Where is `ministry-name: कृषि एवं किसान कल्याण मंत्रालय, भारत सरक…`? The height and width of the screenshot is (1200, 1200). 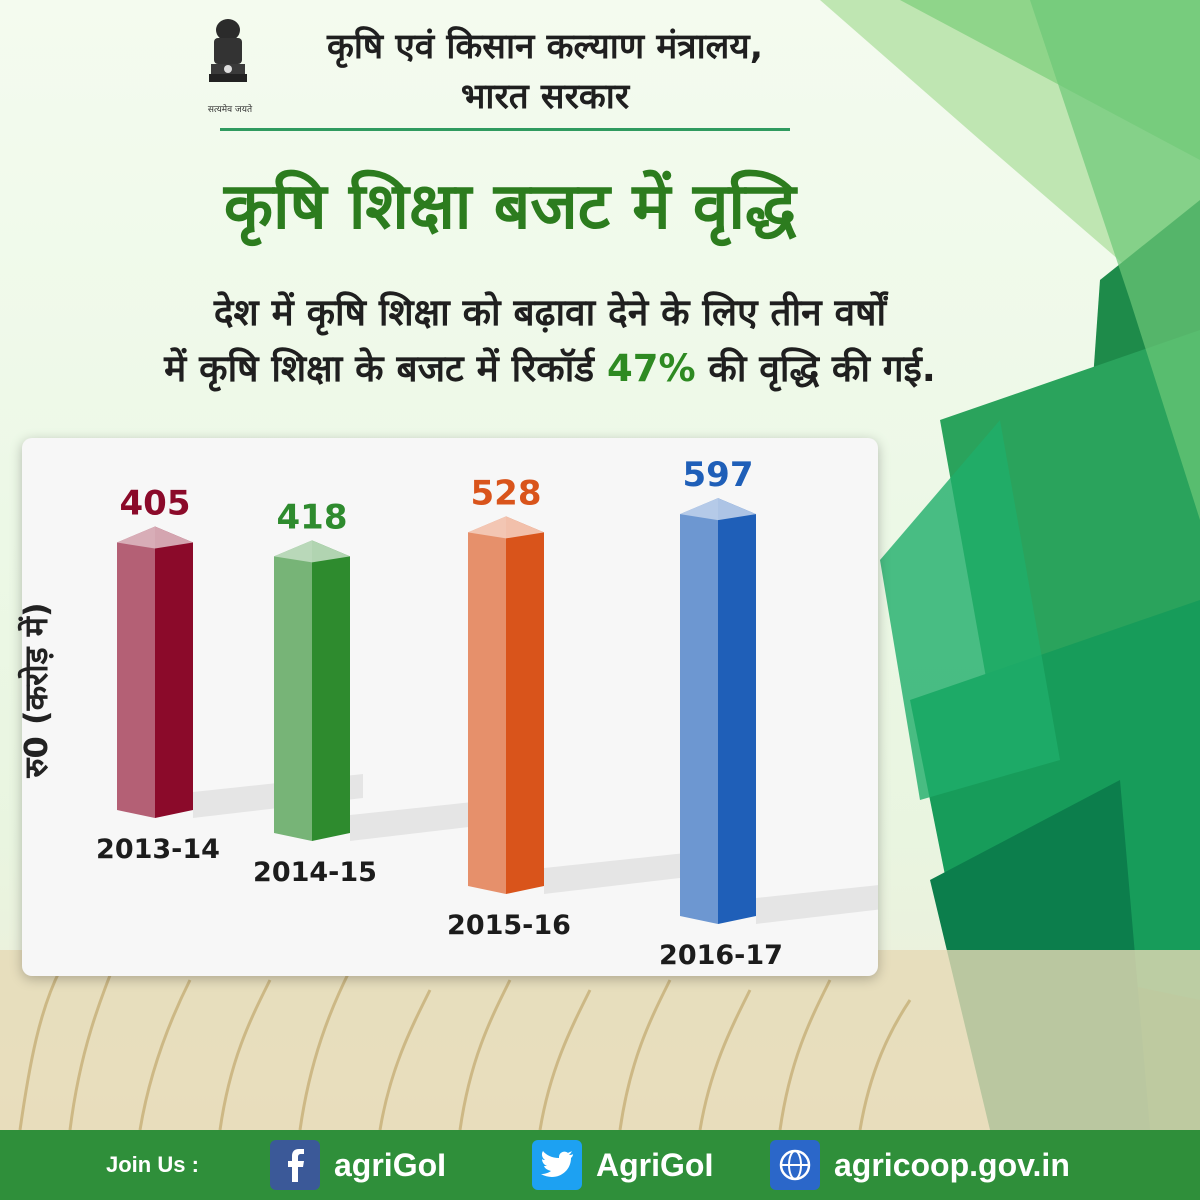
ministry-name: कृषि एवं किसान कल्याण मंत्रालय, भारत सरक… is located at coordinates (545, 72).